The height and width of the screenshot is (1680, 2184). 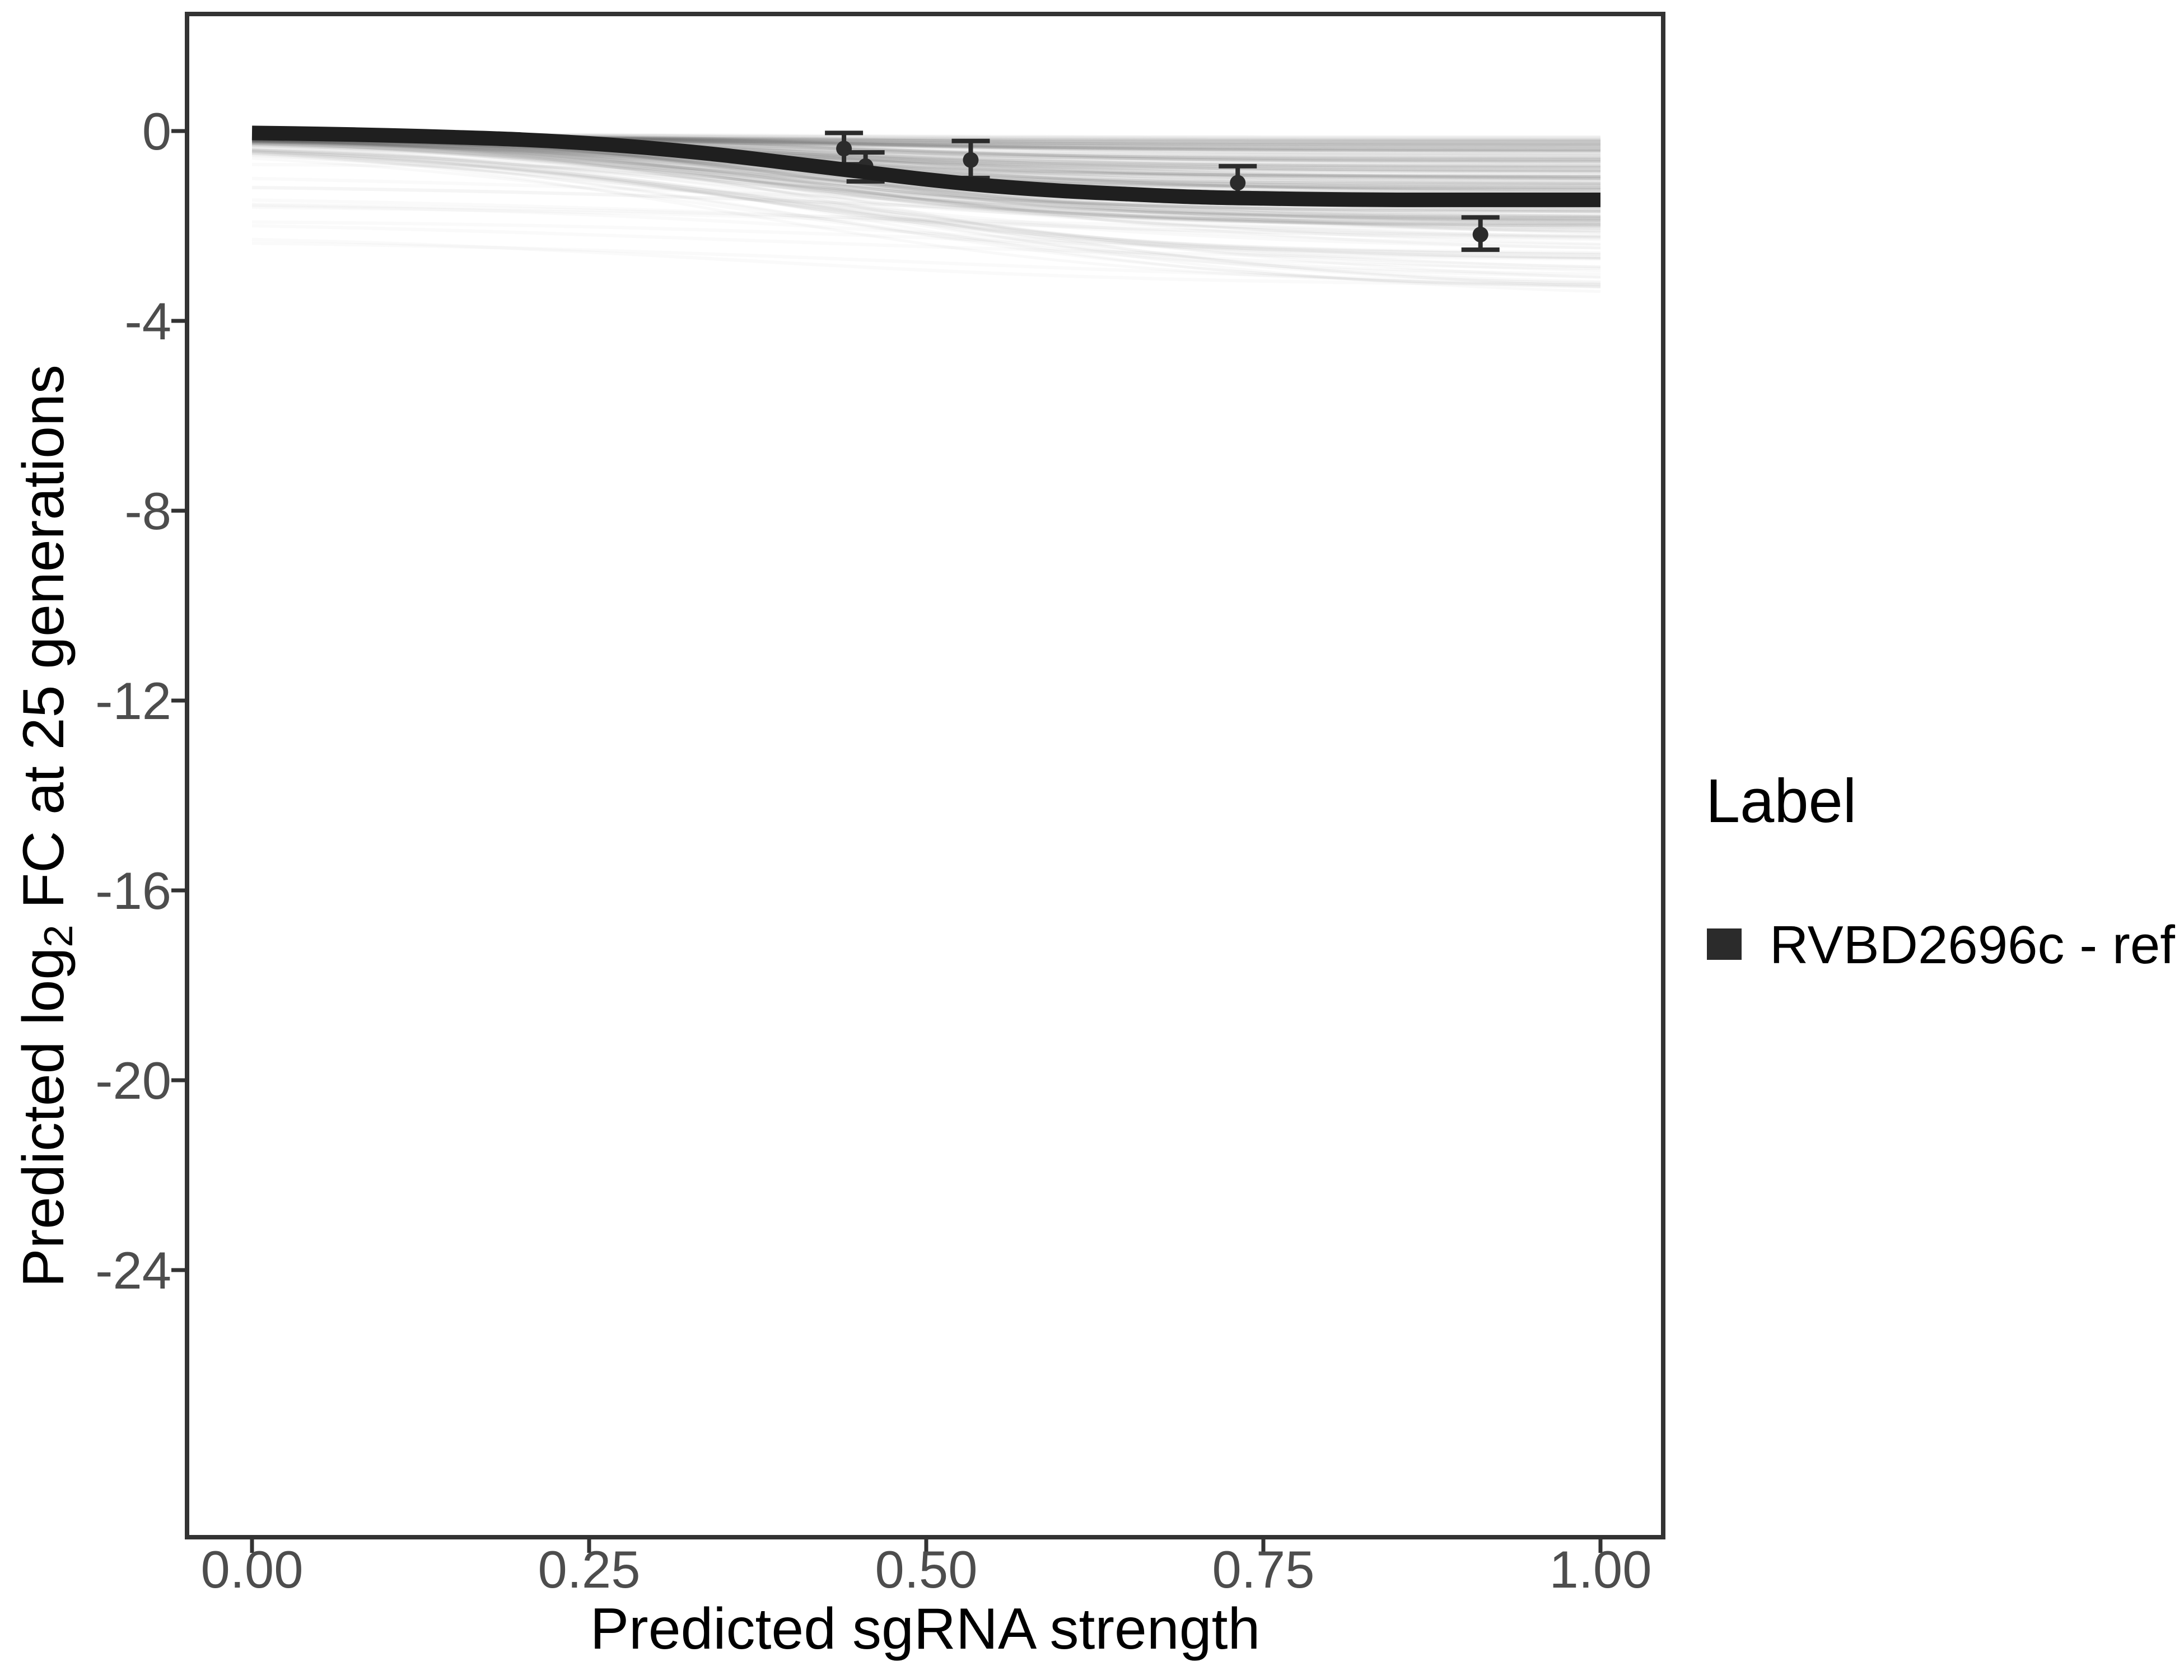 I want to click on legend-entry: RVBD2696c - ref, so click(x=1944, y=945).